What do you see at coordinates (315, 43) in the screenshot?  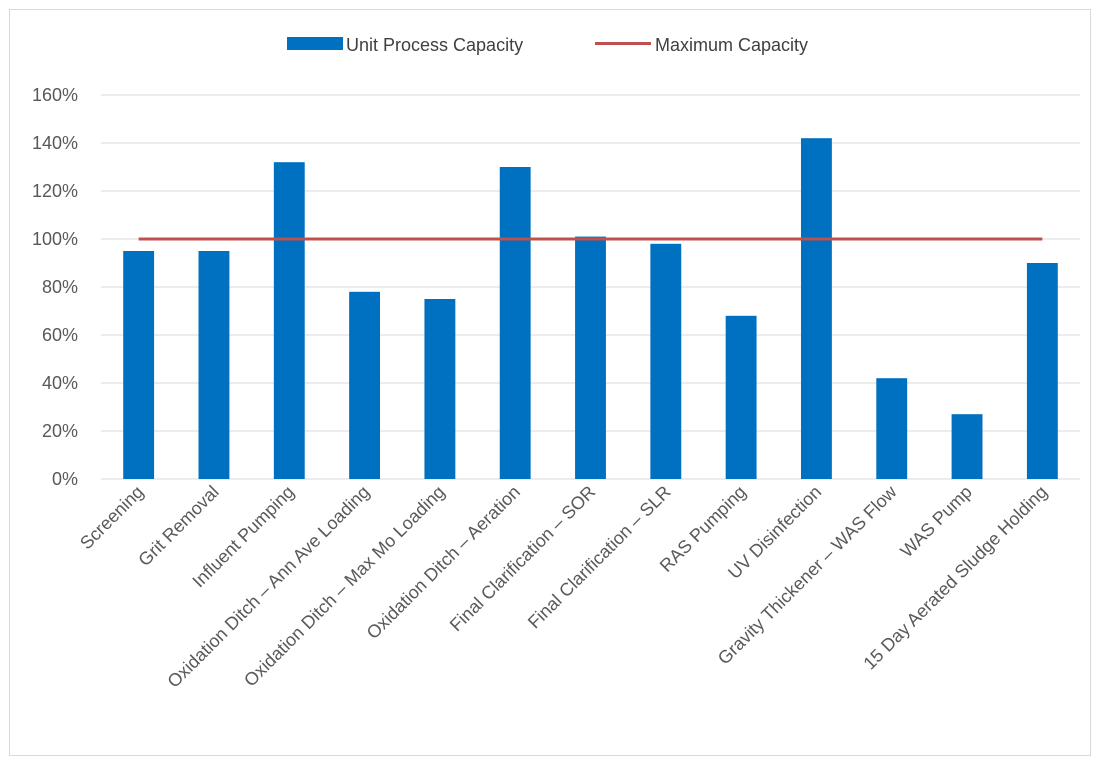 I see `legend-swatch-unit-process-capacity` at bounding box center [315, 43].